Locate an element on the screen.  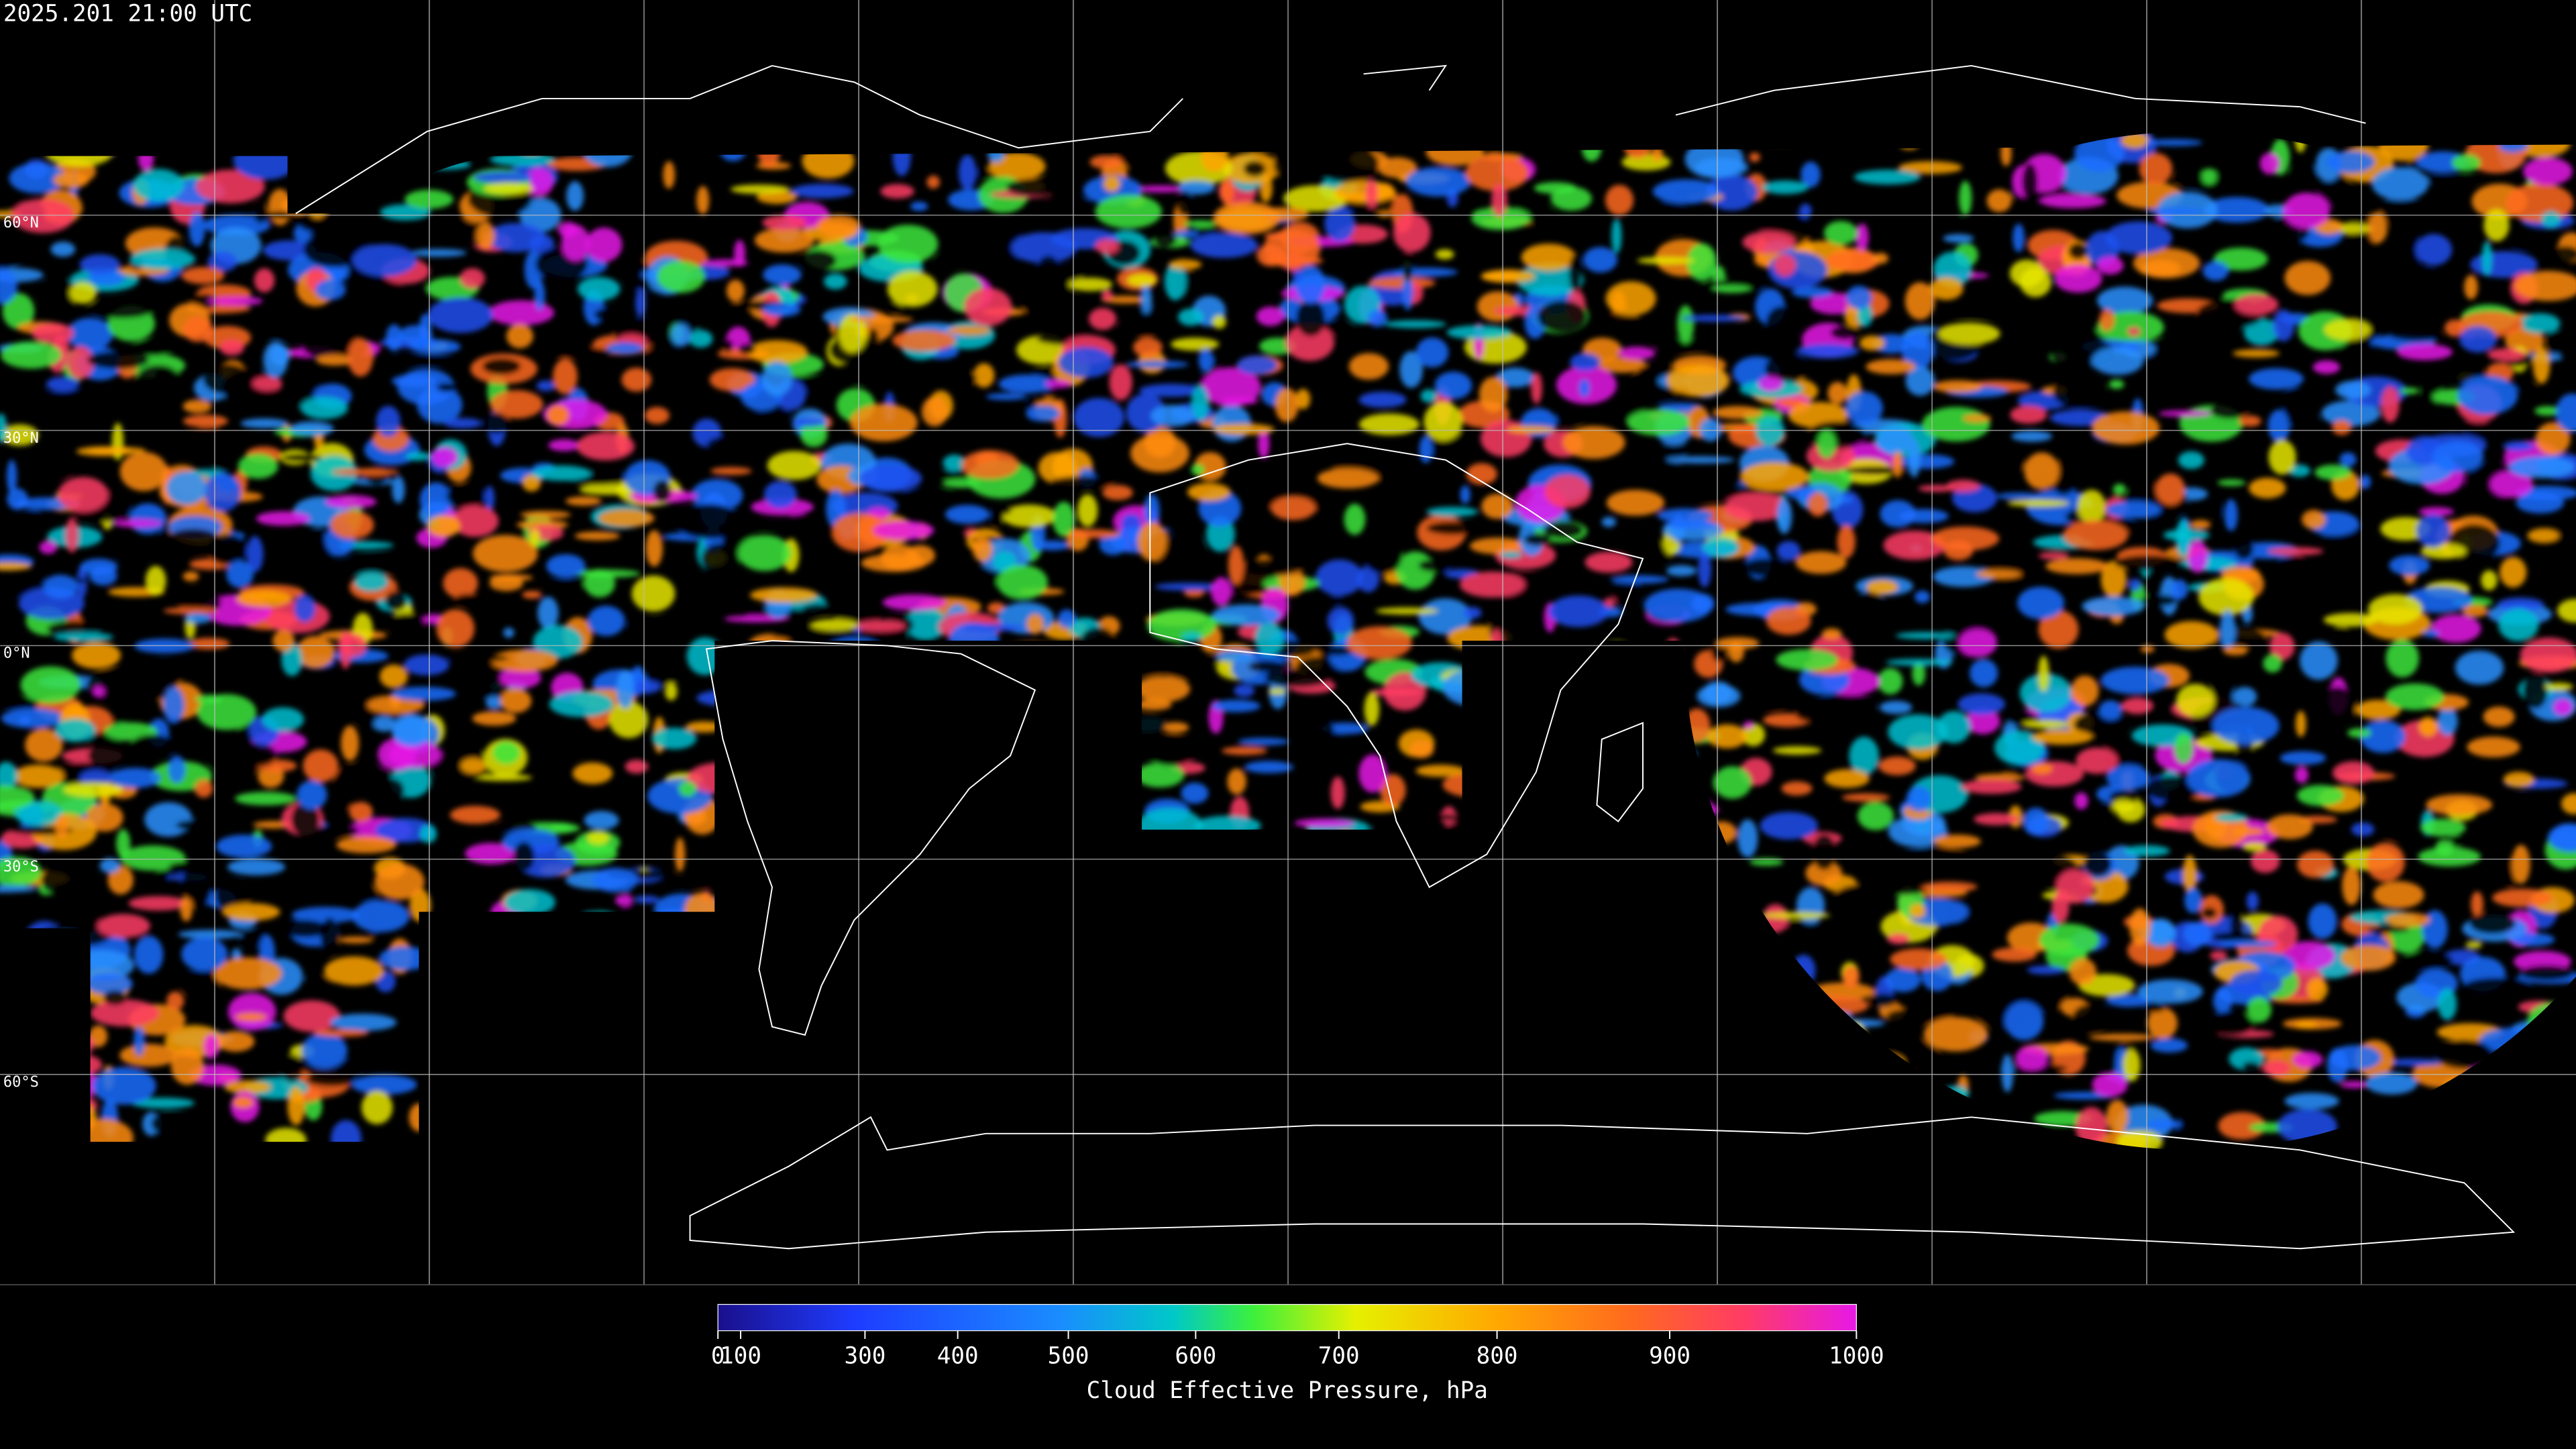
colorbar-tick-label: 0 is located at coordinates (718, 1355).